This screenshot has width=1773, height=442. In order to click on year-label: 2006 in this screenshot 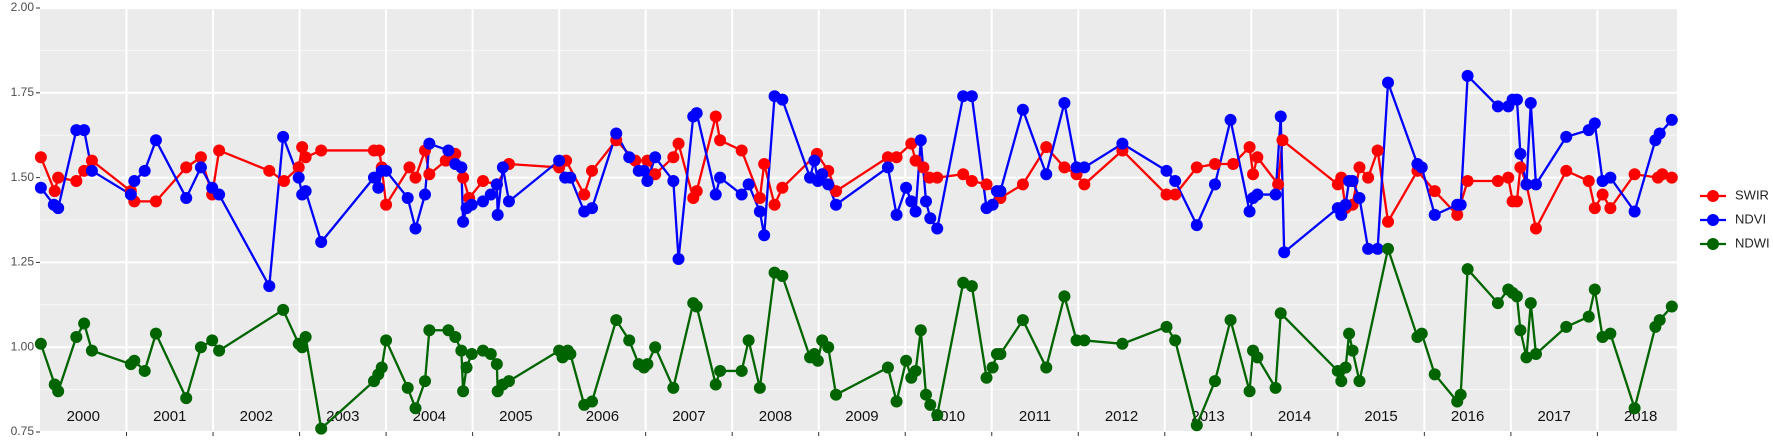, I will do `click(602, 416)`.